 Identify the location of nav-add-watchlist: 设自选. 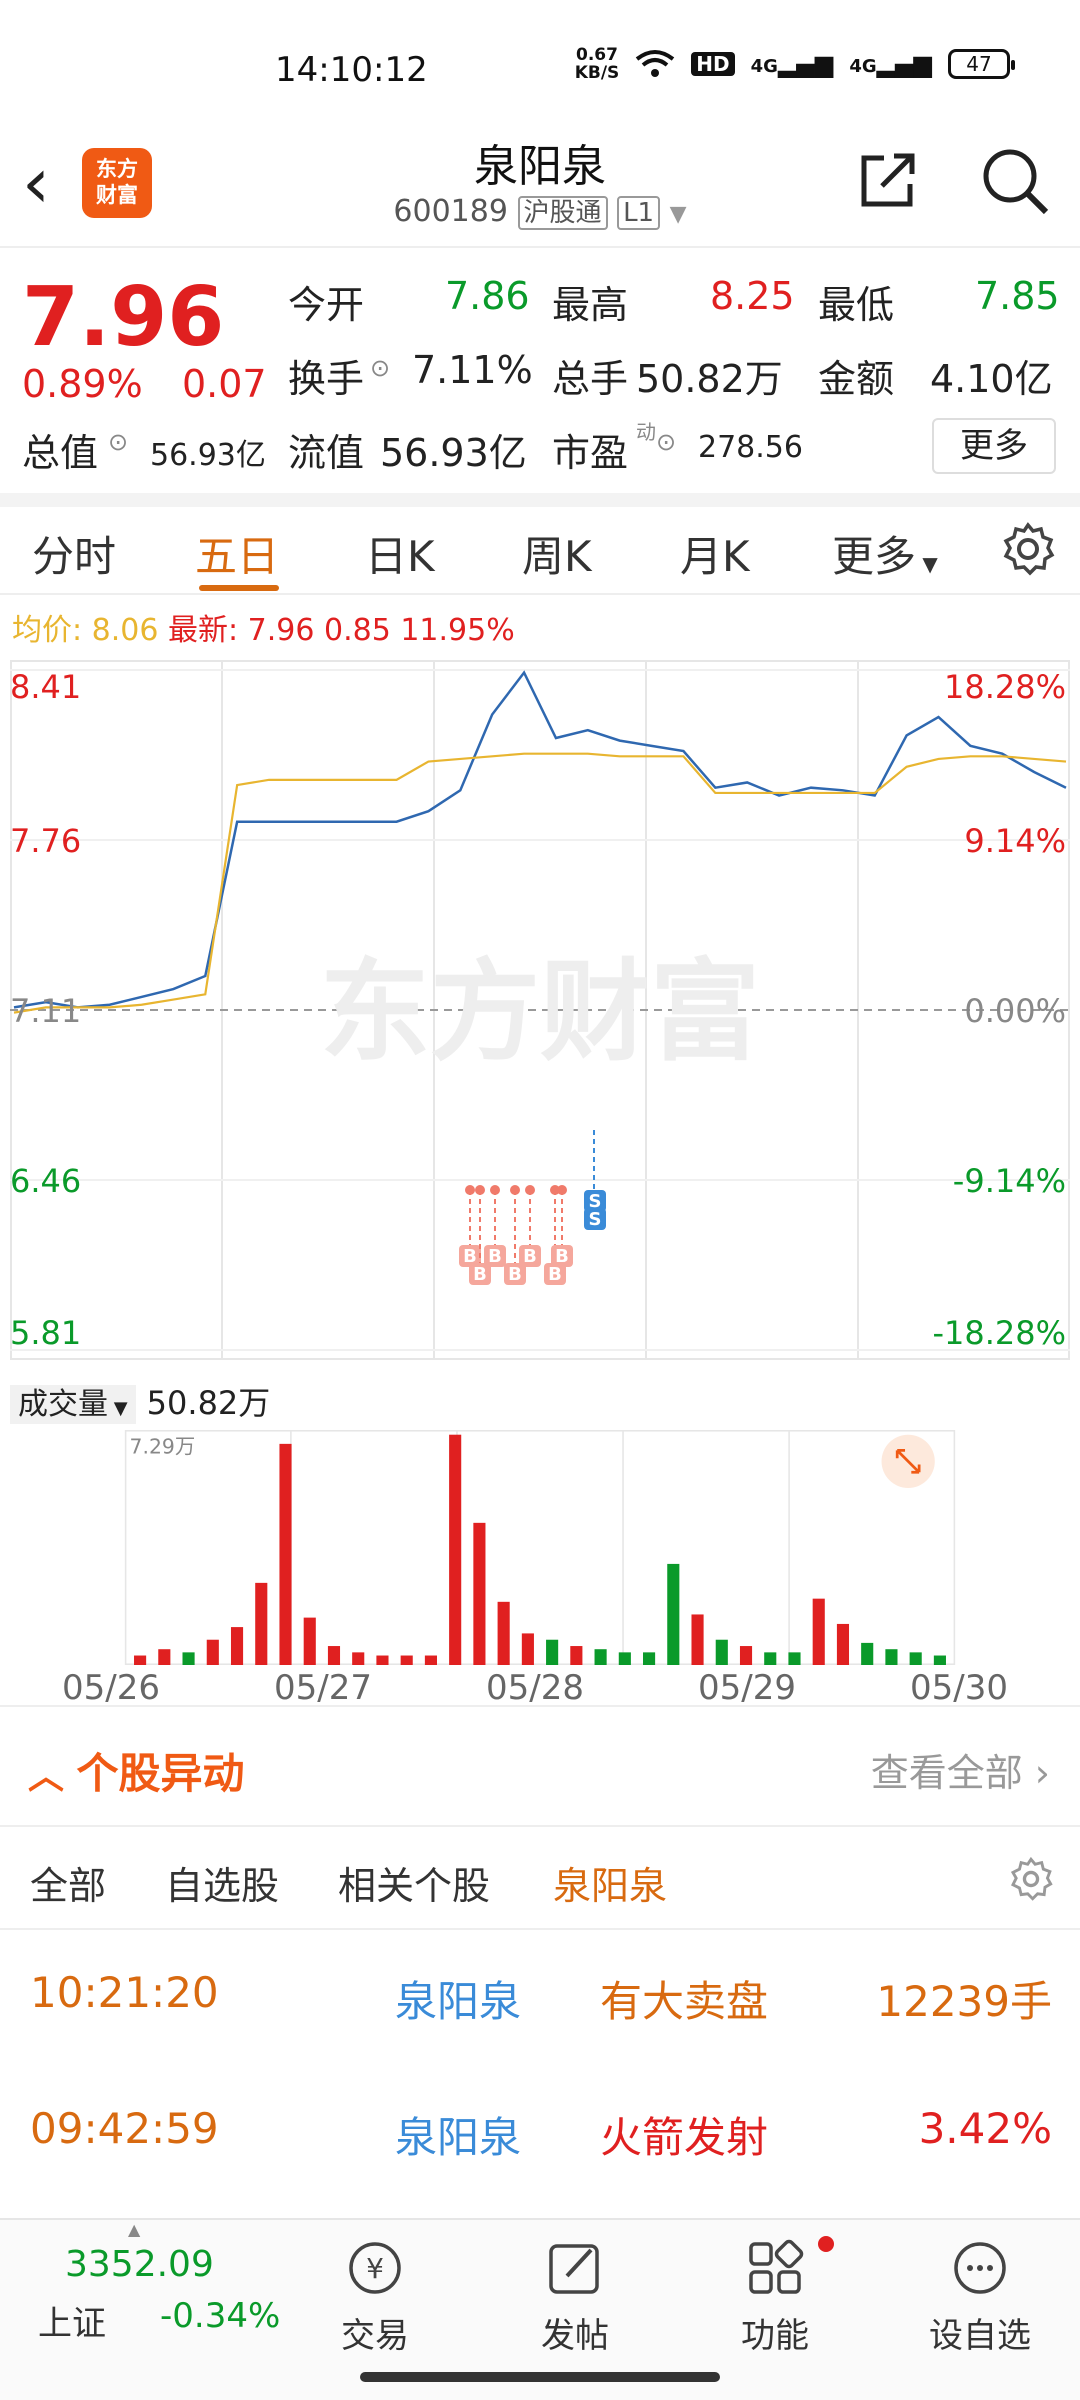
(980, 2296).